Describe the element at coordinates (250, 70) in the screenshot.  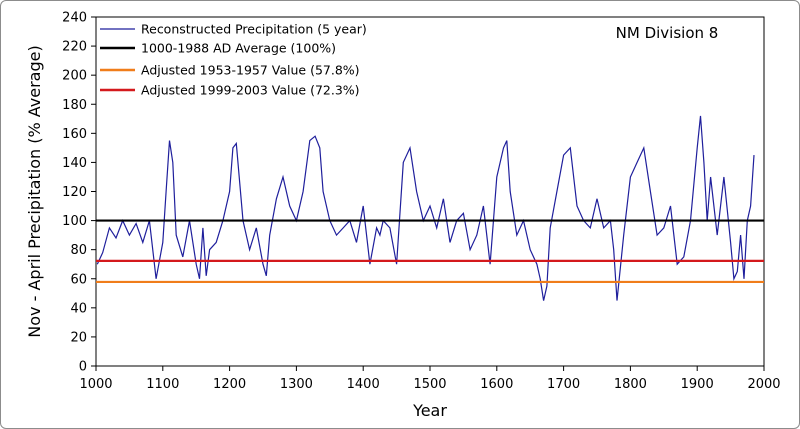
I see `legend-entry-1953-1957-label: Adjusted 1953-1957 Value (57.8%)` at that location.